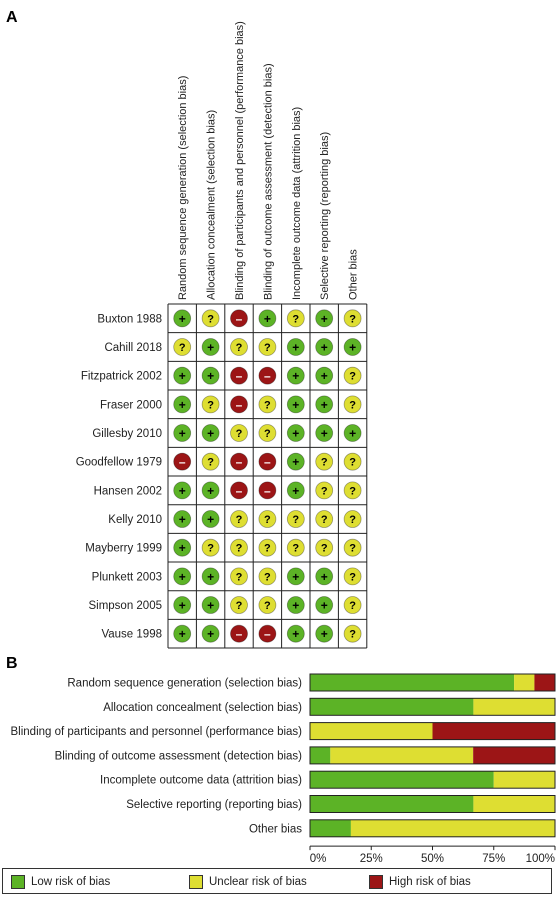 Image resolution: width=558 pixels, height=899 pixels. What do you see at coordinates (258, 882) in the screenshot?
I see `legend-label-unclear: Unclear risk of bias` at bounding box center [258, 882].